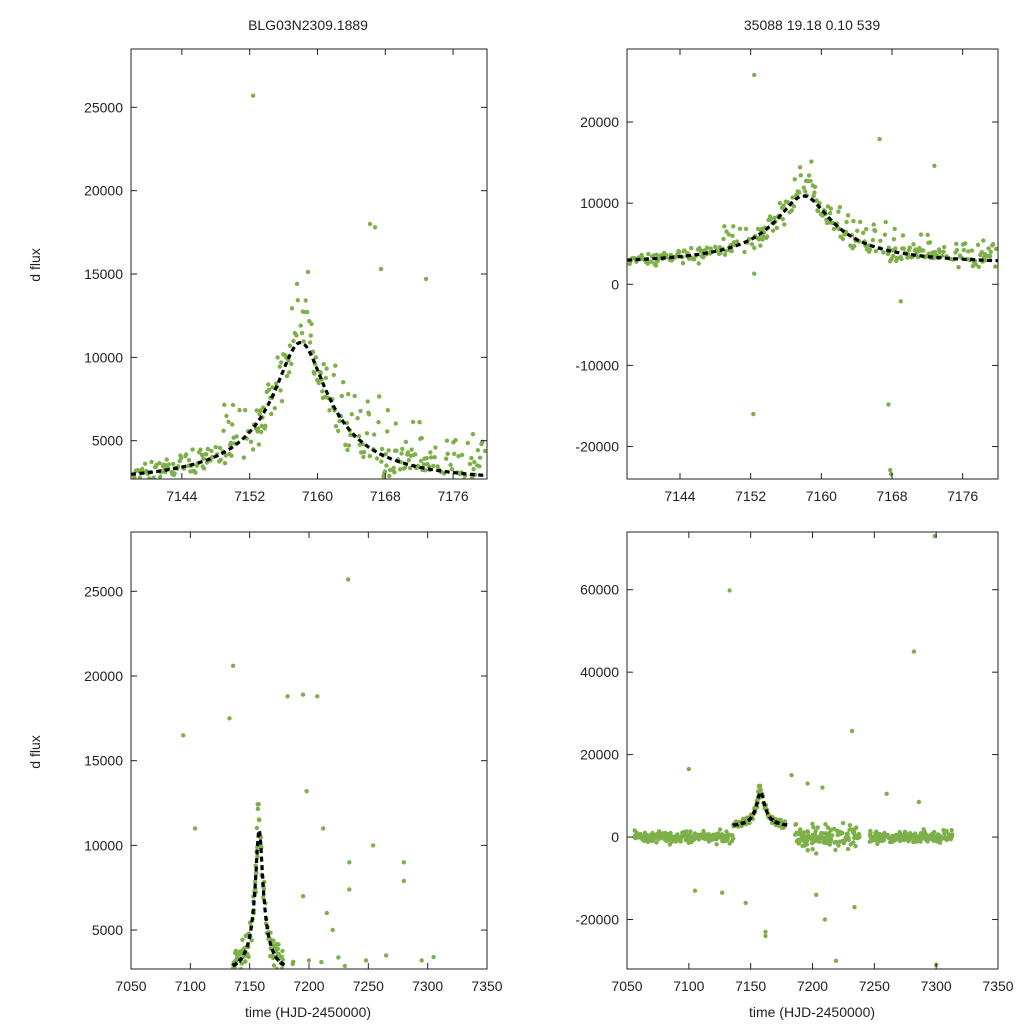 The height and width of the screenshot is (1024, 1024). I want to click on x-tick-label: 7168, so click(385, 496).